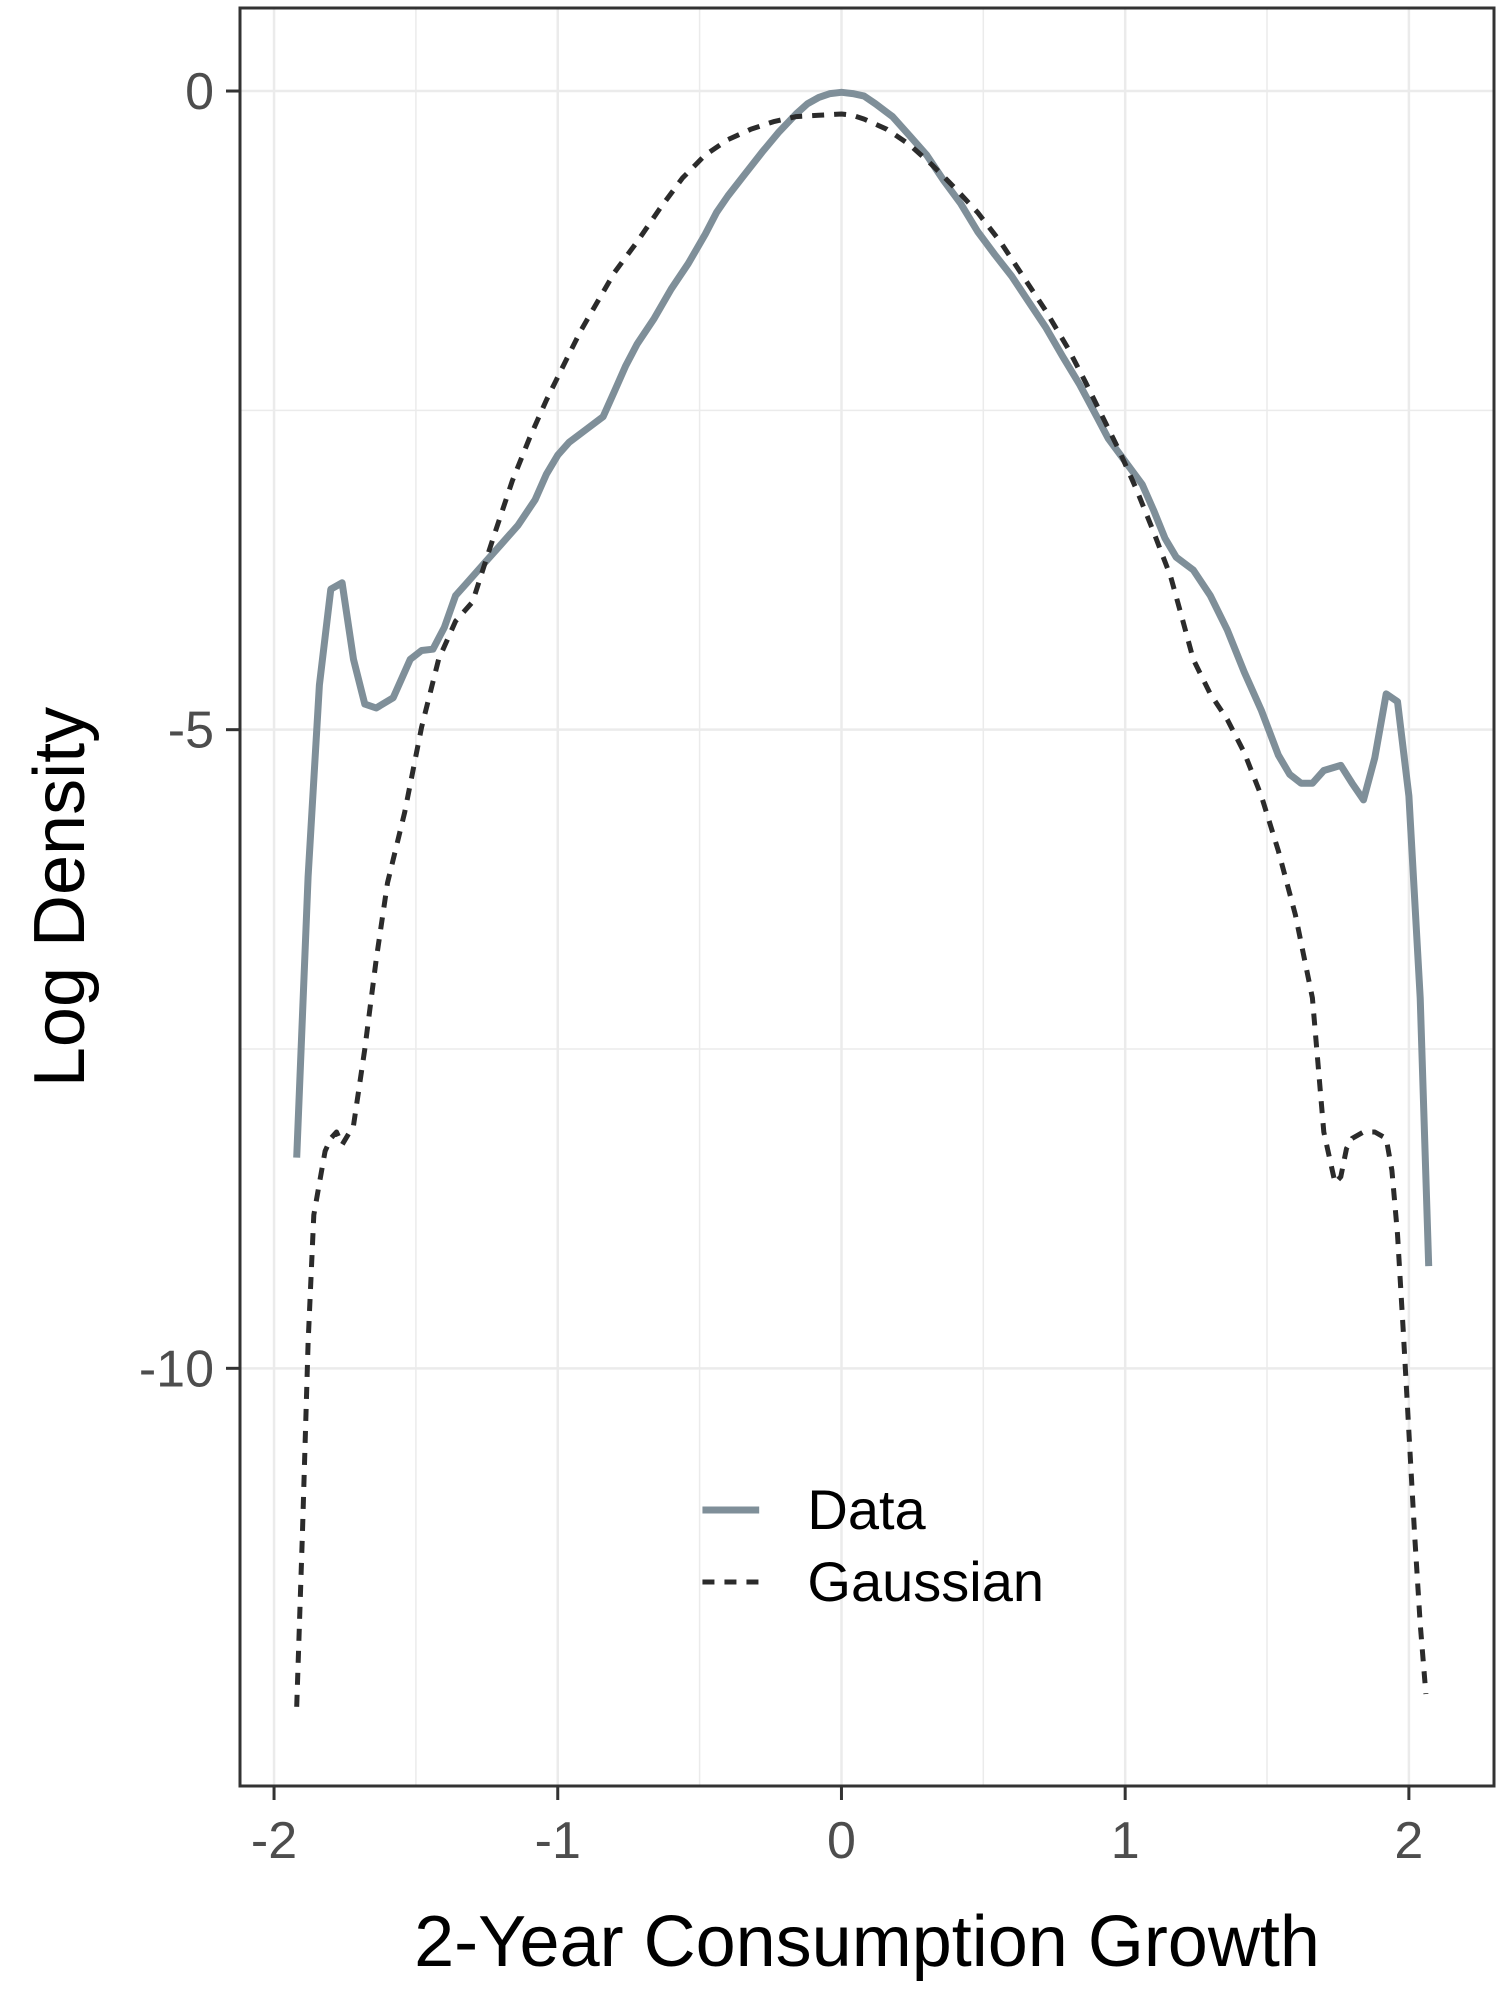 The image size is (1512, 1994). Describe the element at coordinates (1125, 1841) in the screenshot. I see `x-tick-label: 1` at that location.